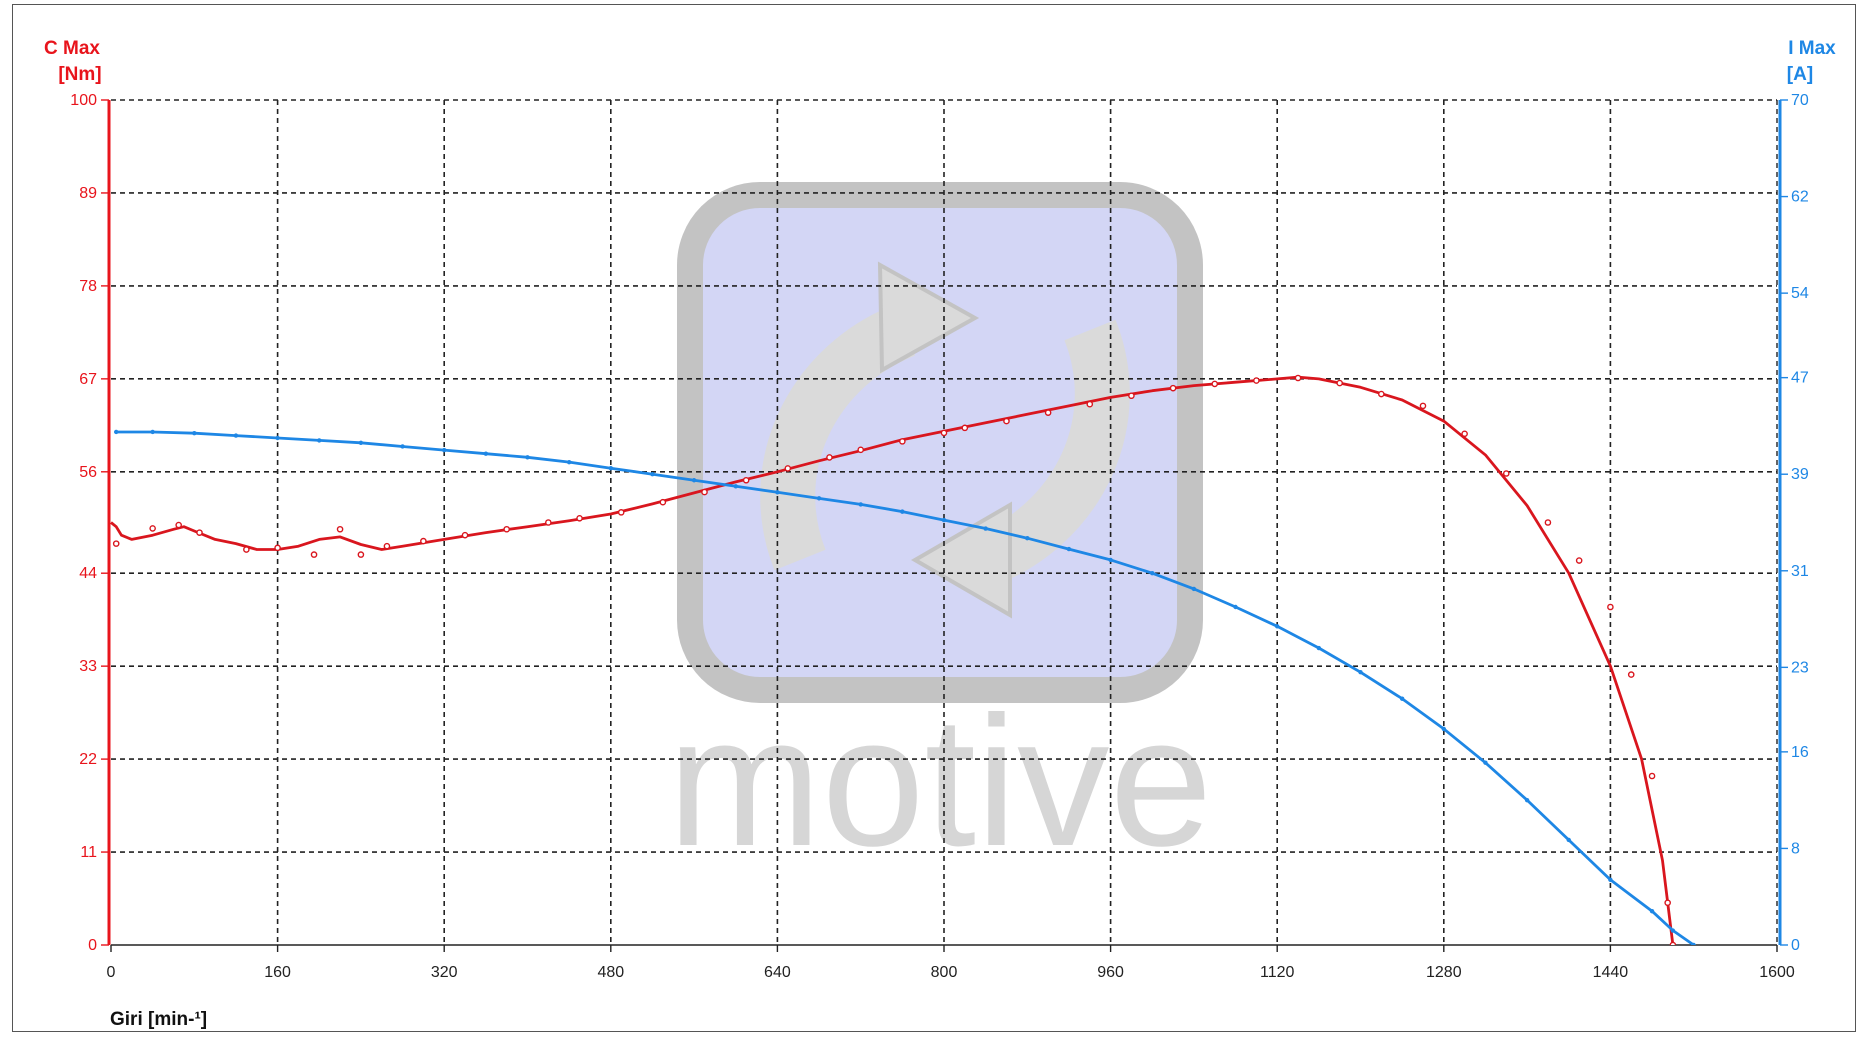  I want to click on y-left-tick-label: 56, so click(88, 472).